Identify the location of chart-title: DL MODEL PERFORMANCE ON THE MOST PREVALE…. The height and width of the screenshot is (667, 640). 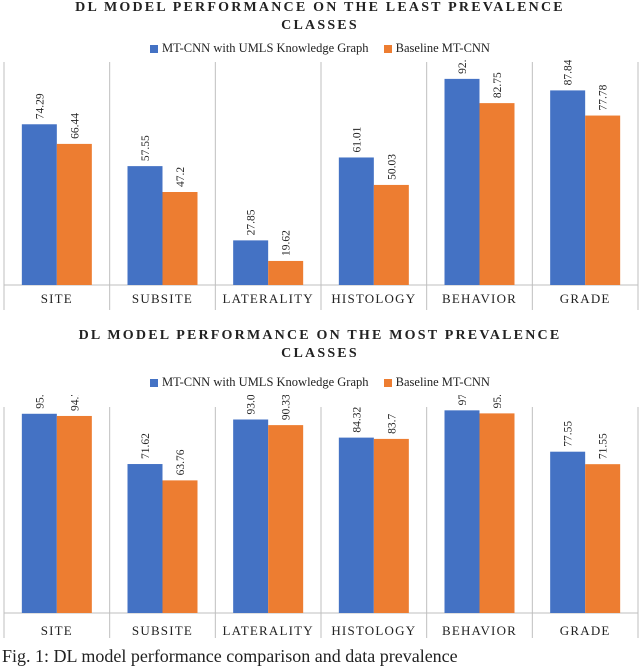
(320, 345).